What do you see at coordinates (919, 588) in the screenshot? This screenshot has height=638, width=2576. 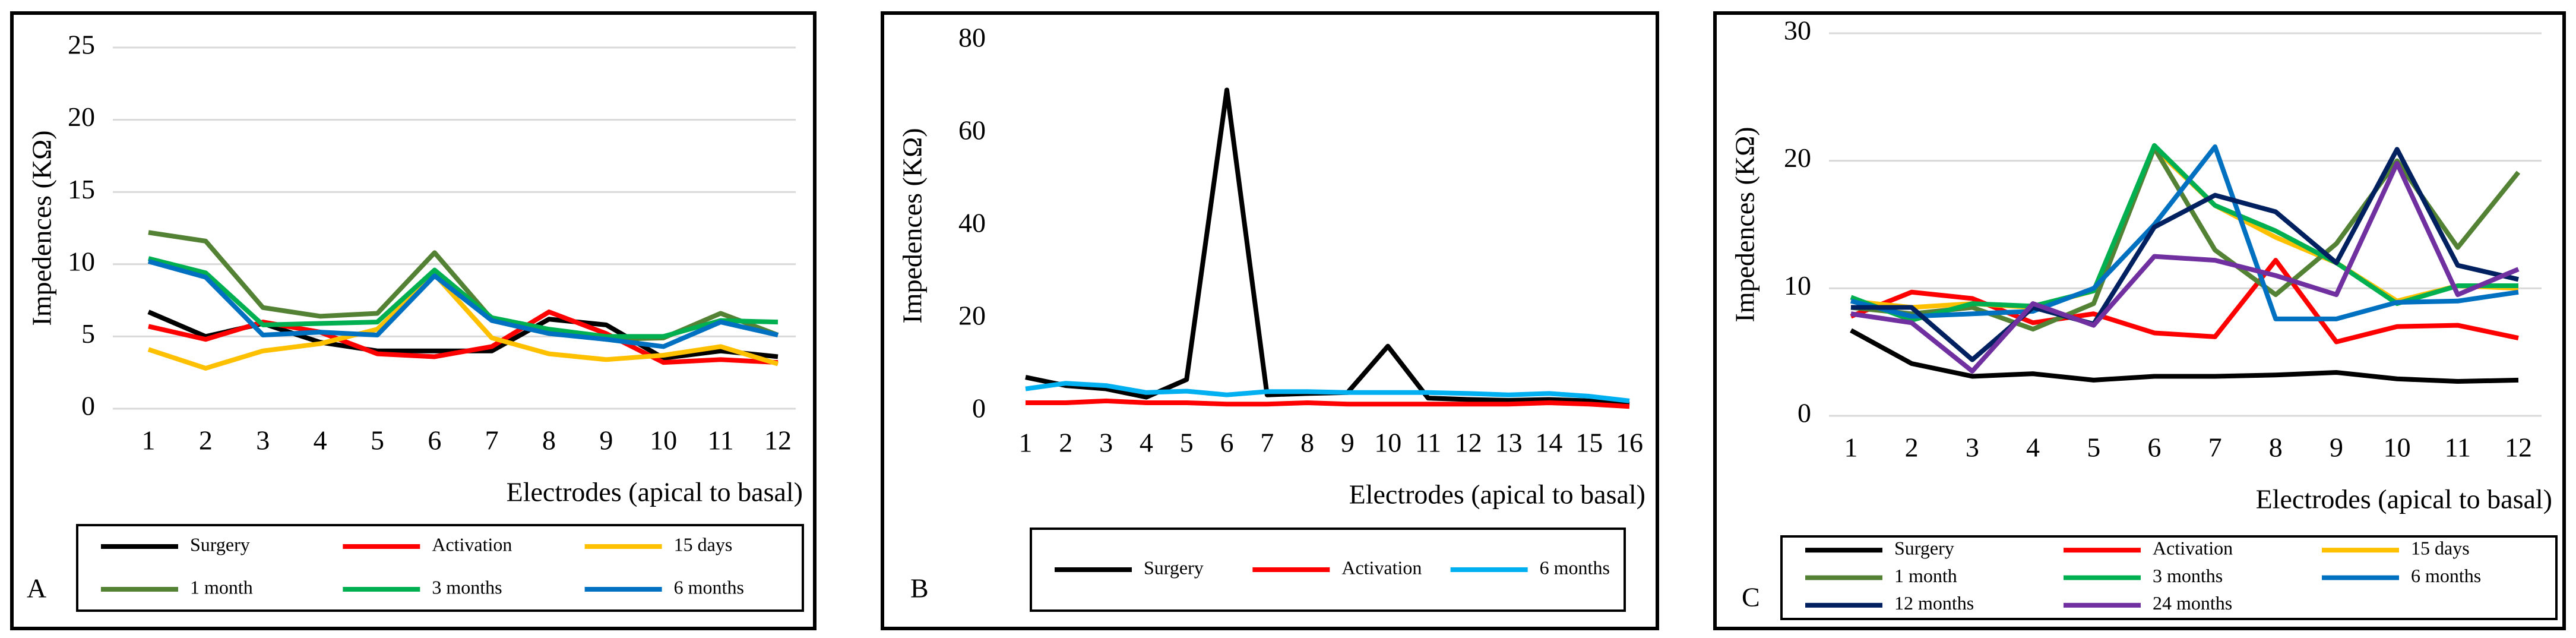 I see `panel-label: B` at bounding box center [919, 588].